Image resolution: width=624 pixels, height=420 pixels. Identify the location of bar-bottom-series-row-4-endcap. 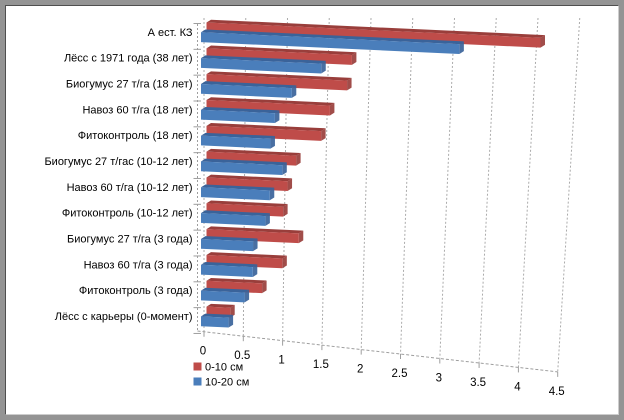
(277, 116).